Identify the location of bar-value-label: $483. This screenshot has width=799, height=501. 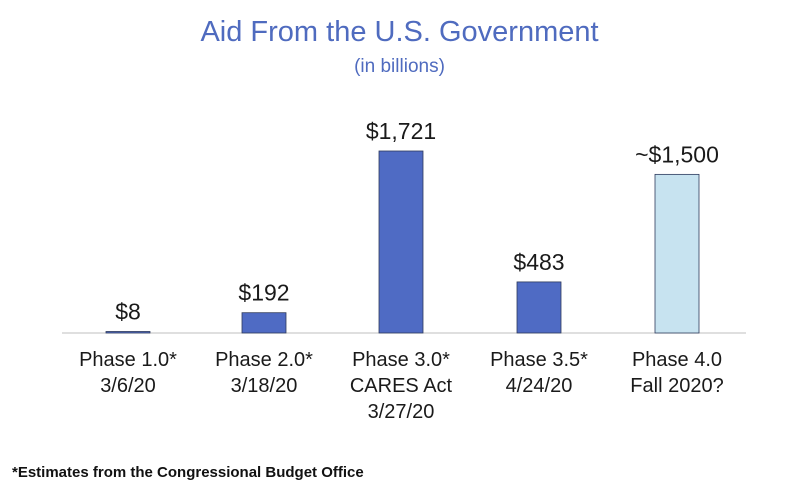
(538, 262).